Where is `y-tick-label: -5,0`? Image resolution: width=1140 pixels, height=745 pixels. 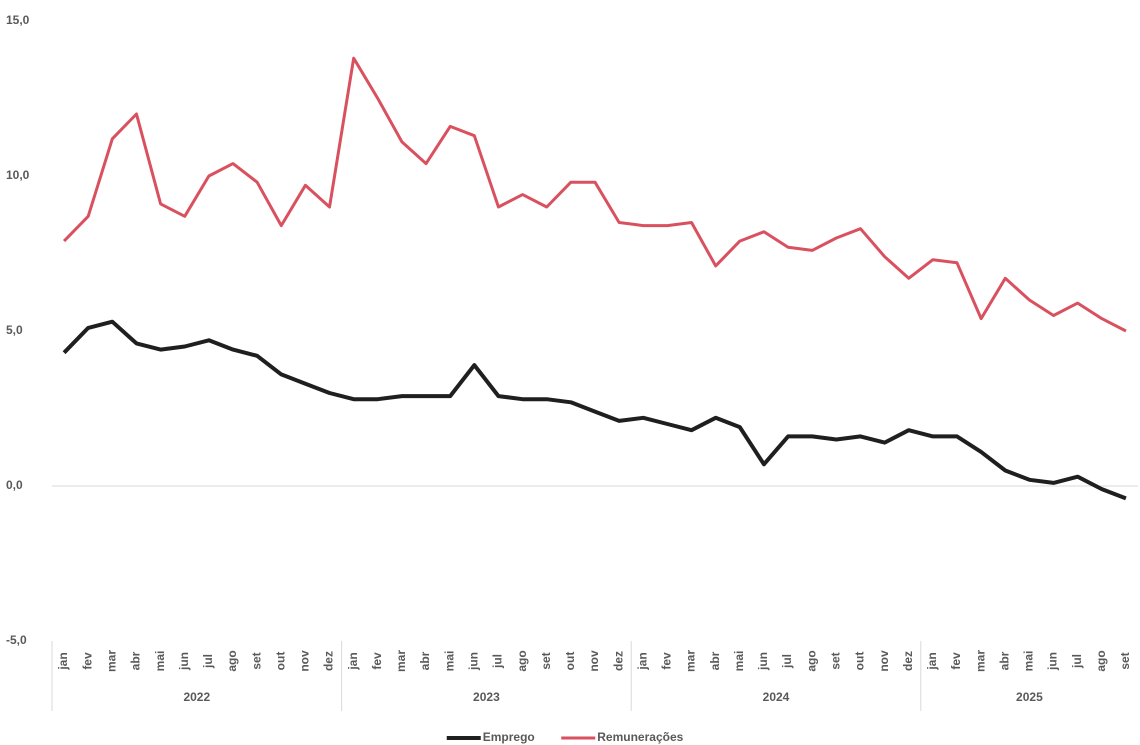
y-tick-label: -5,0 is located at coordinates (16, 640).